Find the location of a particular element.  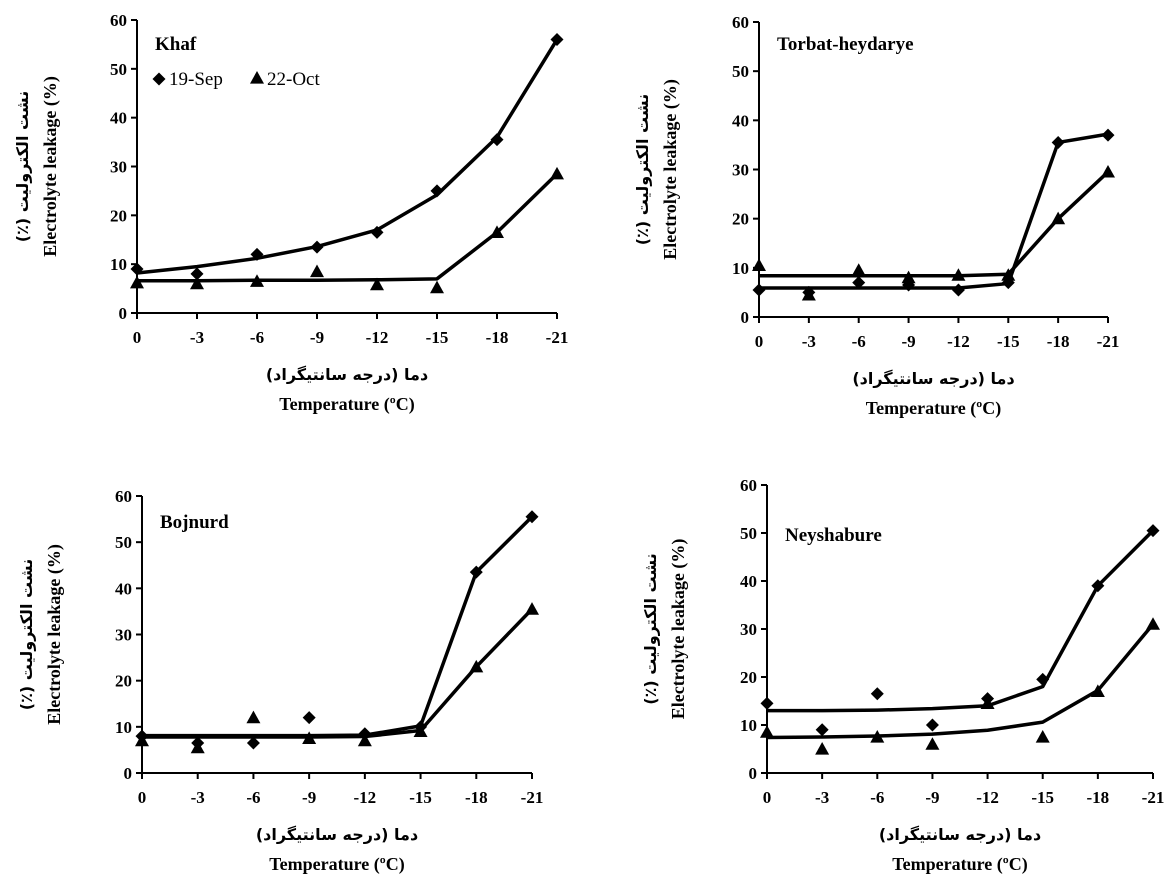

legend-marker-diamond is located at coordinates (159, 79).